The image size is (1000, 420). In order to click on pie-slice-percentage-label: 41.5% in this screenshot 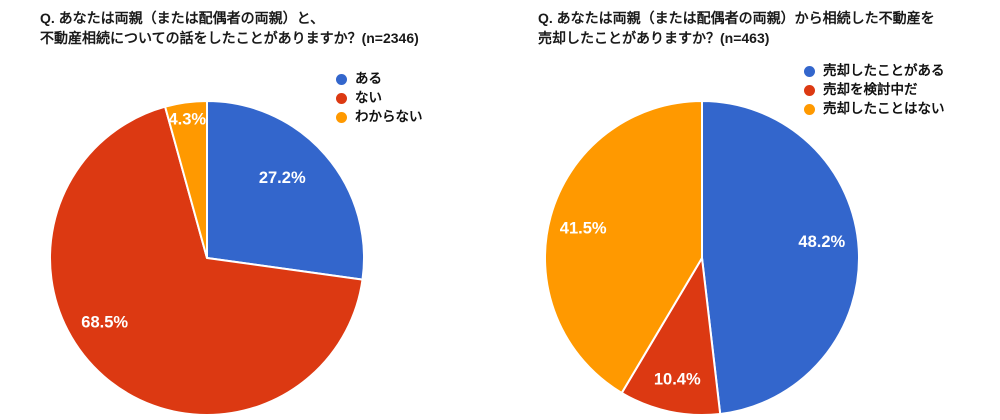, I will do `click(583, 228)`.